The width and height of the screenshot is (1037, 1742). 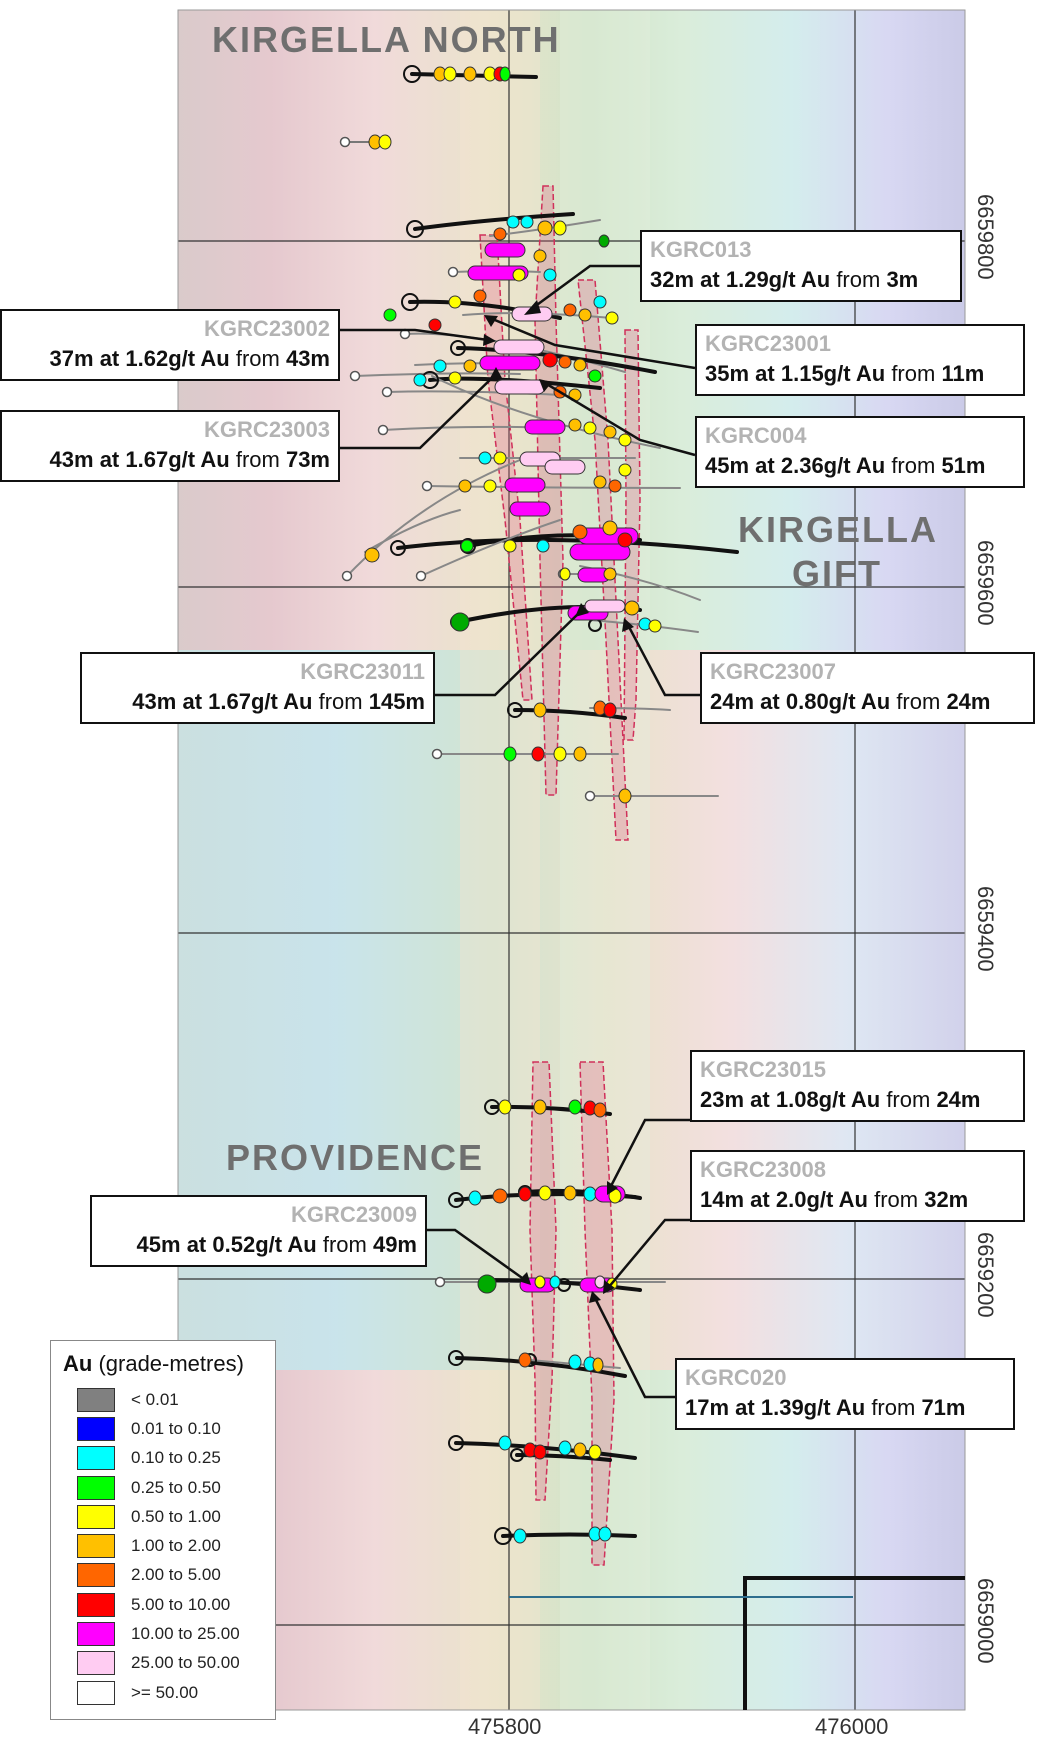 What do you see at coordinates (845, 373) in the screenshot?
I see `callout-result: 35m at 1.15g/t Au from 11m` at bounding box center [845, 373].